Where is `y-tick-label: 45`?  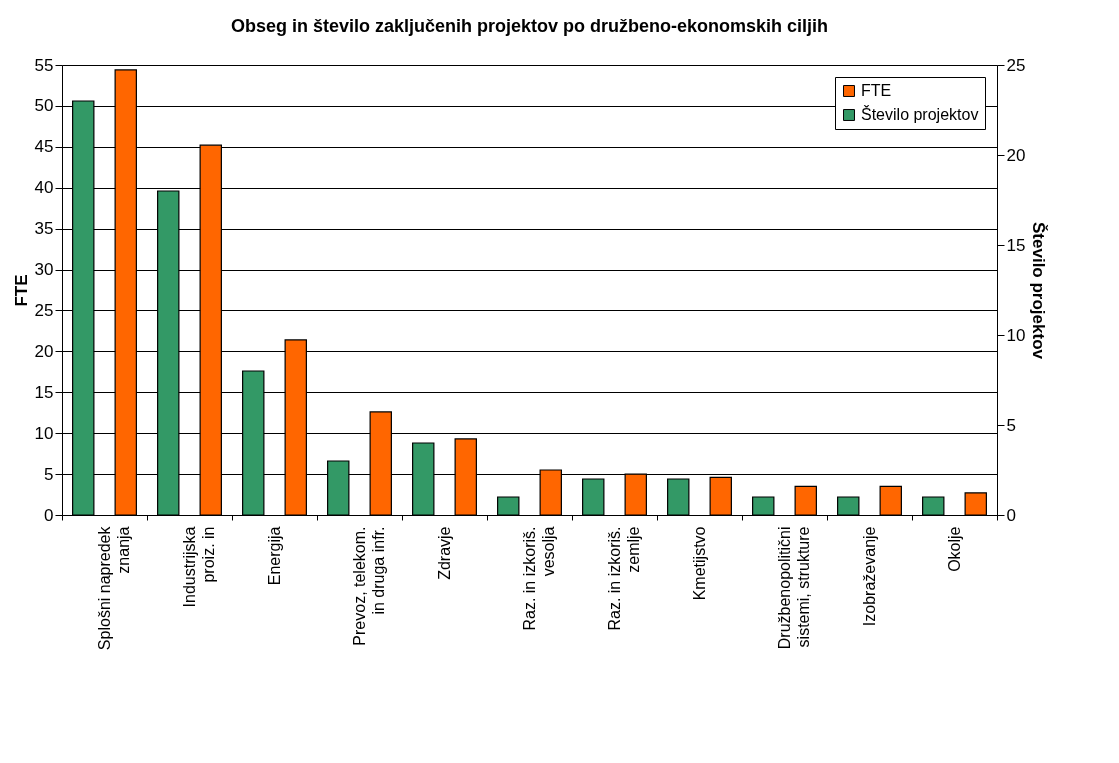 y-tick-label: 45 is located at coordinates (44, 147).